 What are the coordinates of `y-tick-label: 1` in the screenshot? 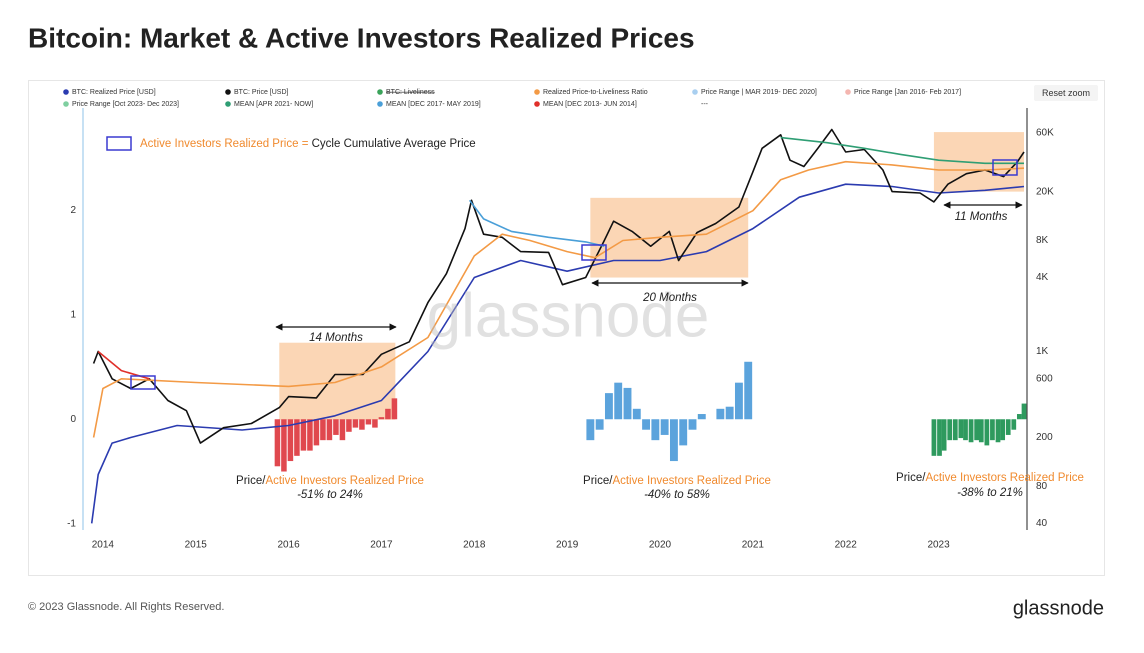 It's located at (73, 314).